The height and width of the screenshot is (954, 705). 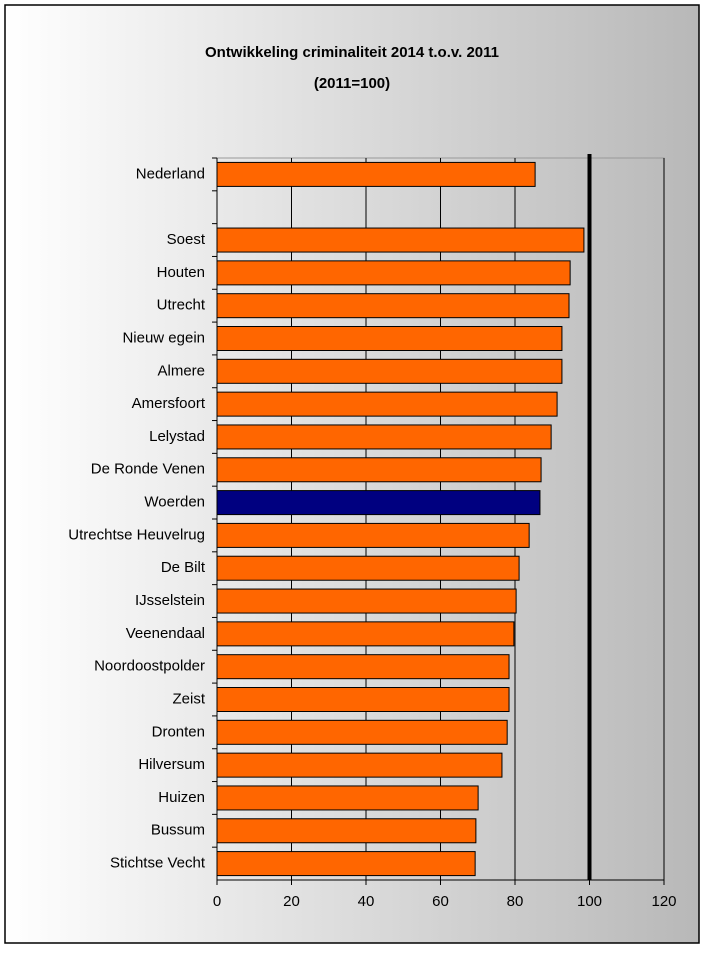 I want to click on x-tick-label: 20, so click(x=291, y=901).